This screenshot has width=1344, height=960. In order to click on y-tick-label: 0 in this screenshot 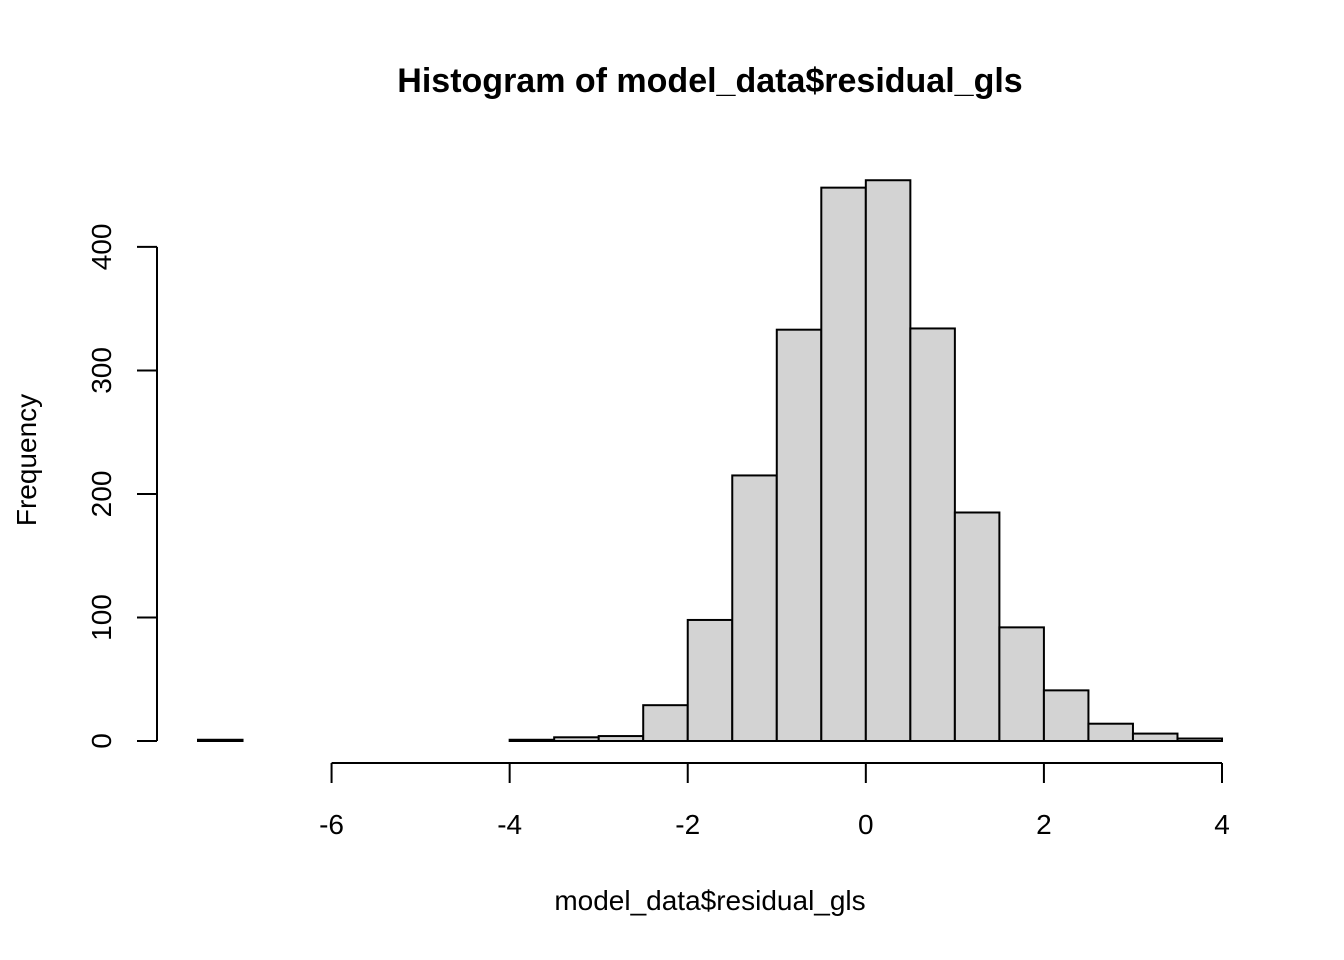, I will do `click(101, 741)`.